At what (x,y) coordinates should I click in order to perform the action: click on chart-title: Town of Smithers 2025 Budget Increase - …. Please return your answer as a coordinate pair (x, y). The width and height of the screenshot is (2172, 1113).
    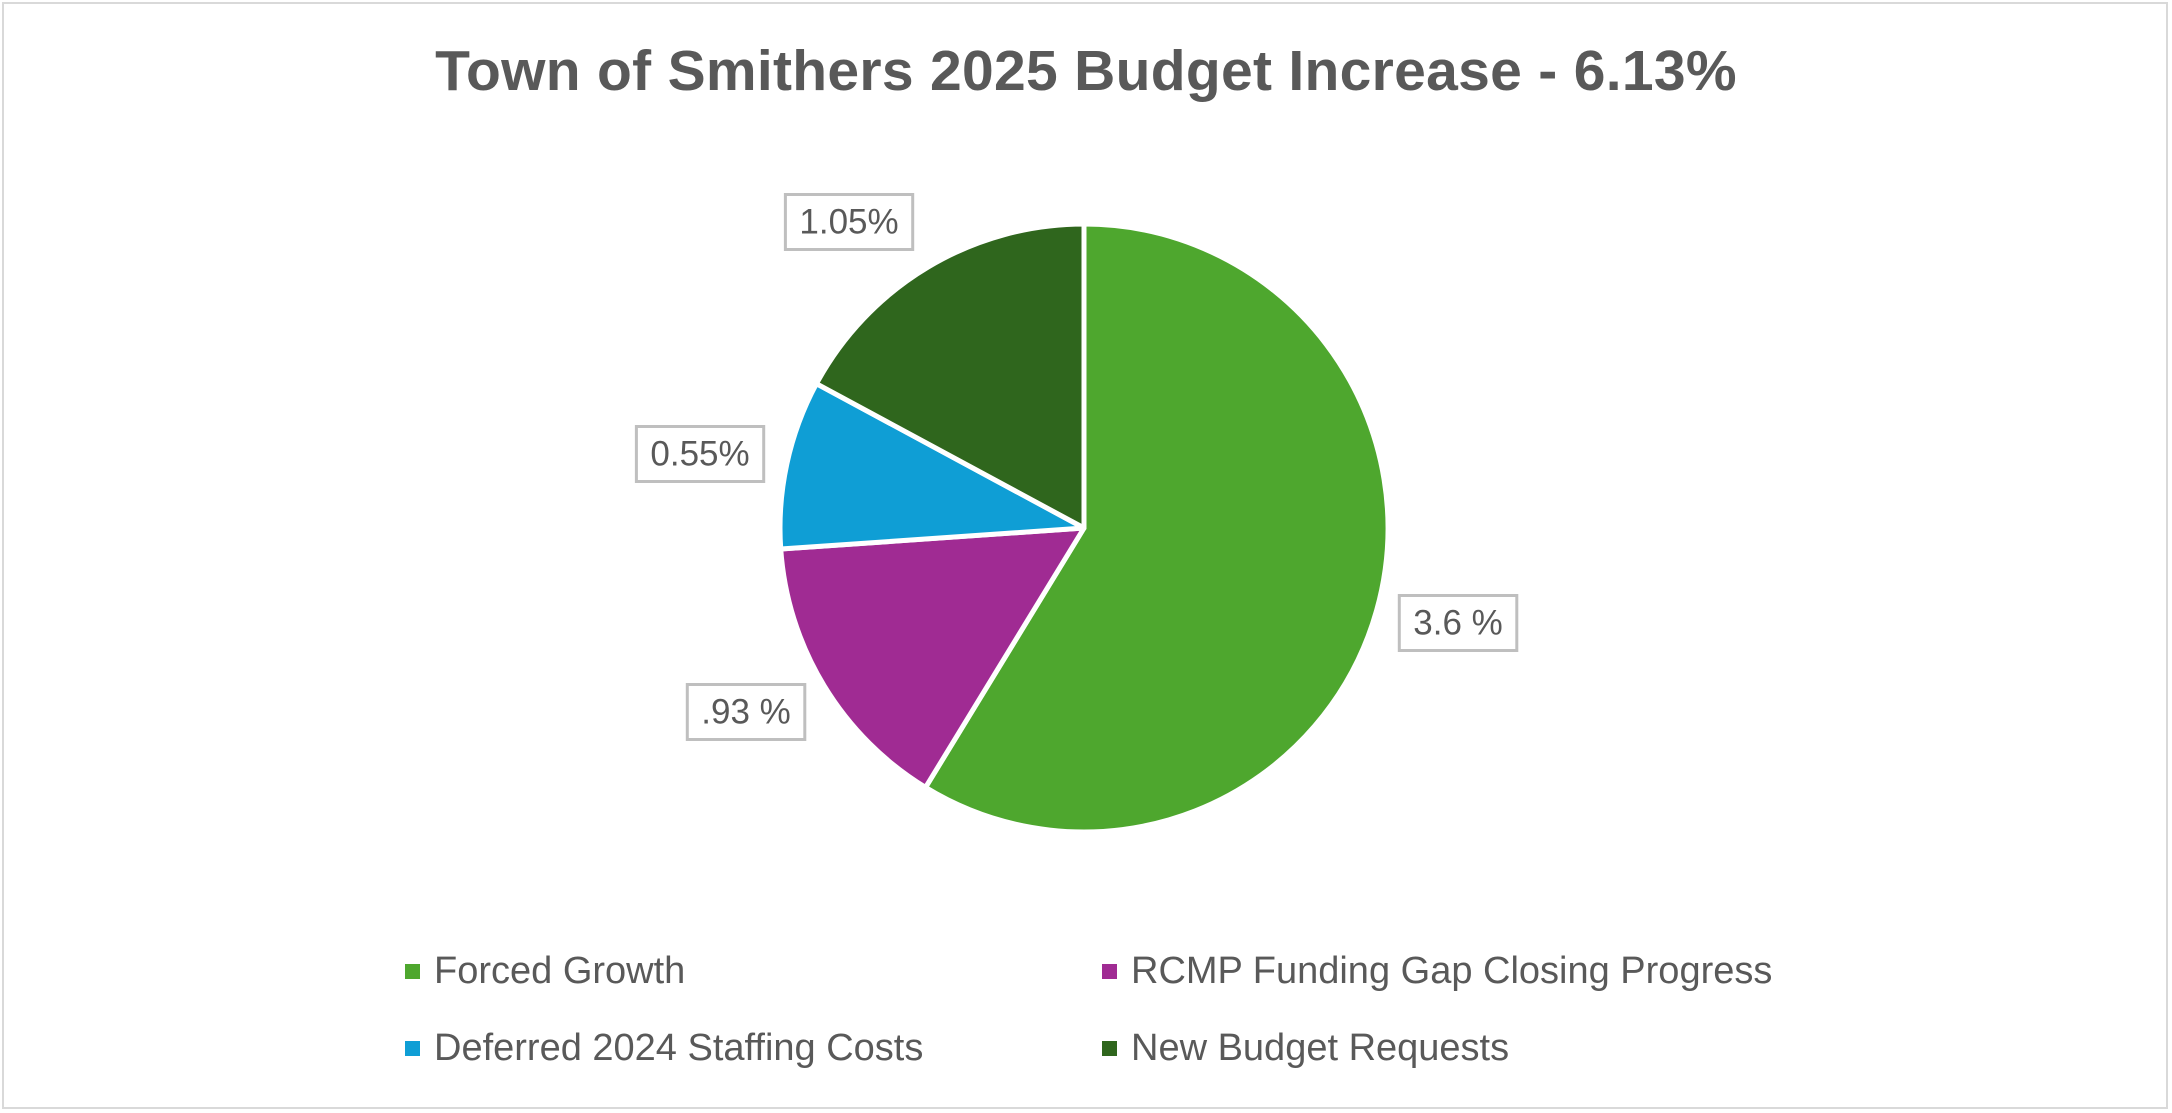
    Looking at the image, I should click on (1086, 71).